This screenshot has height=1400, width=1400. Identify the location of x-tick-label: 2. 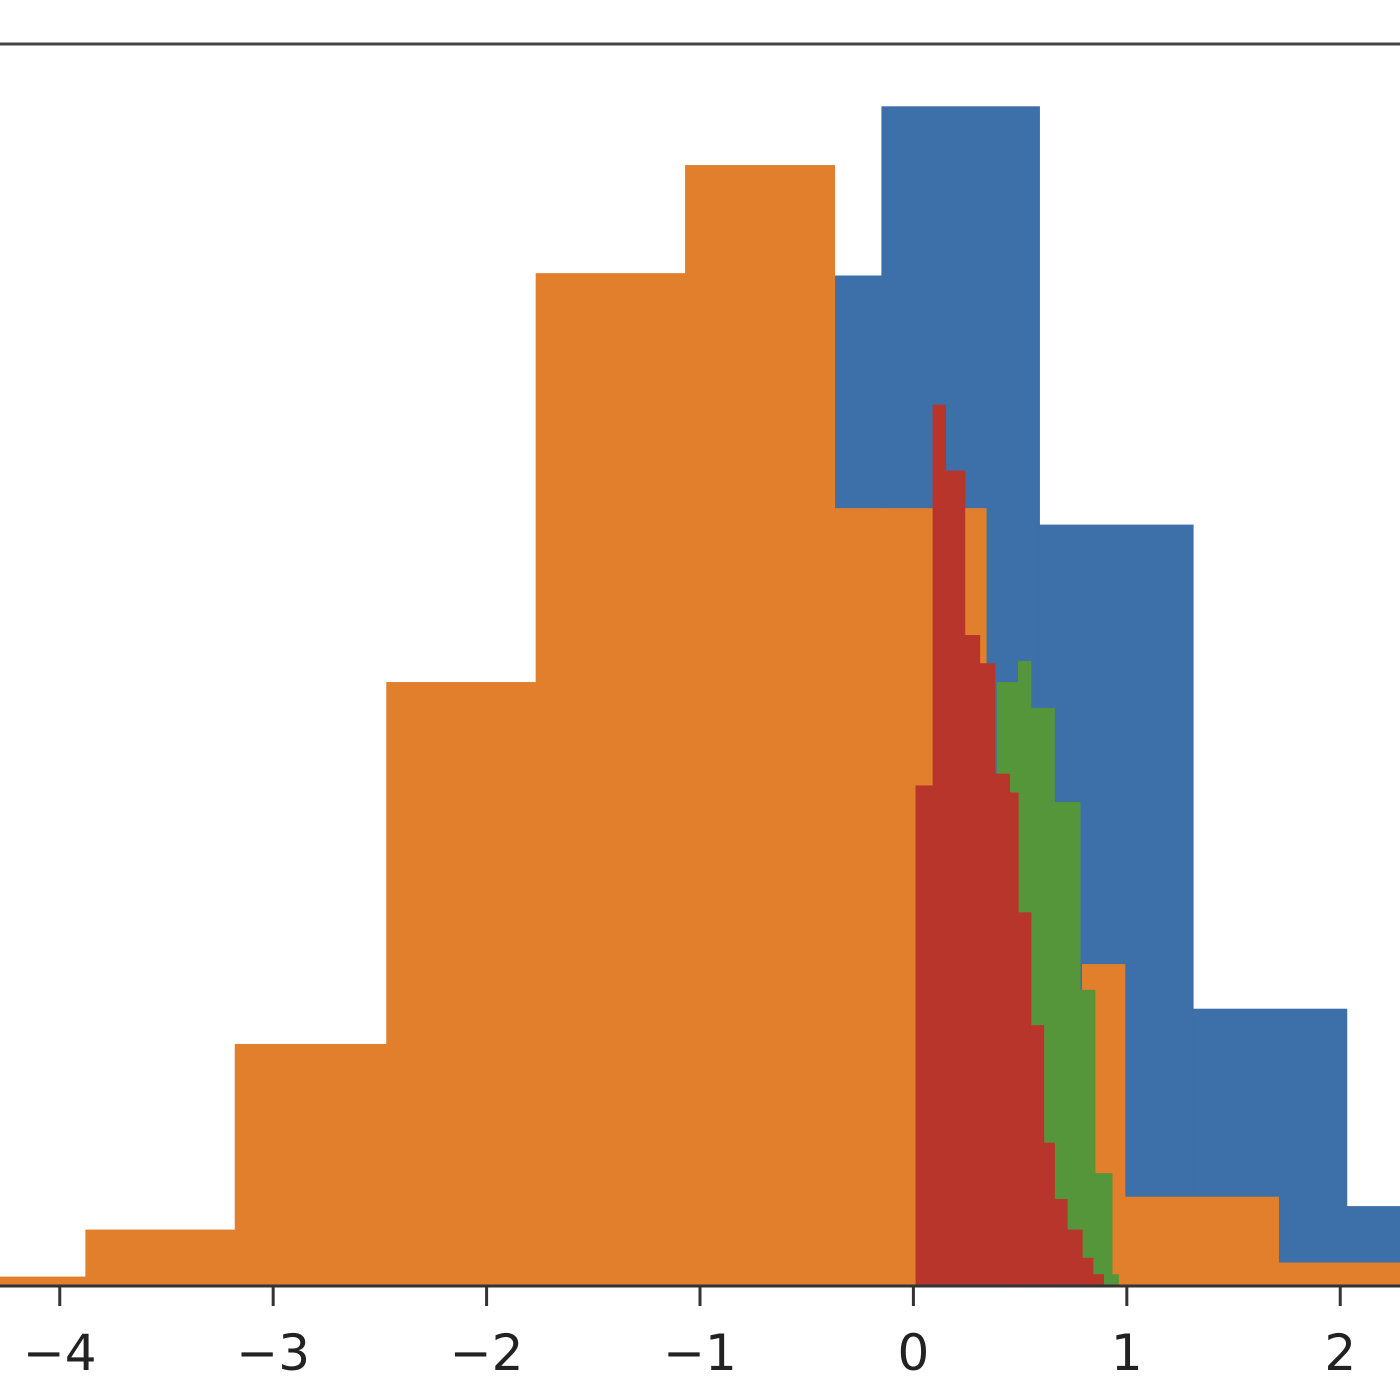
(1340, 1353).